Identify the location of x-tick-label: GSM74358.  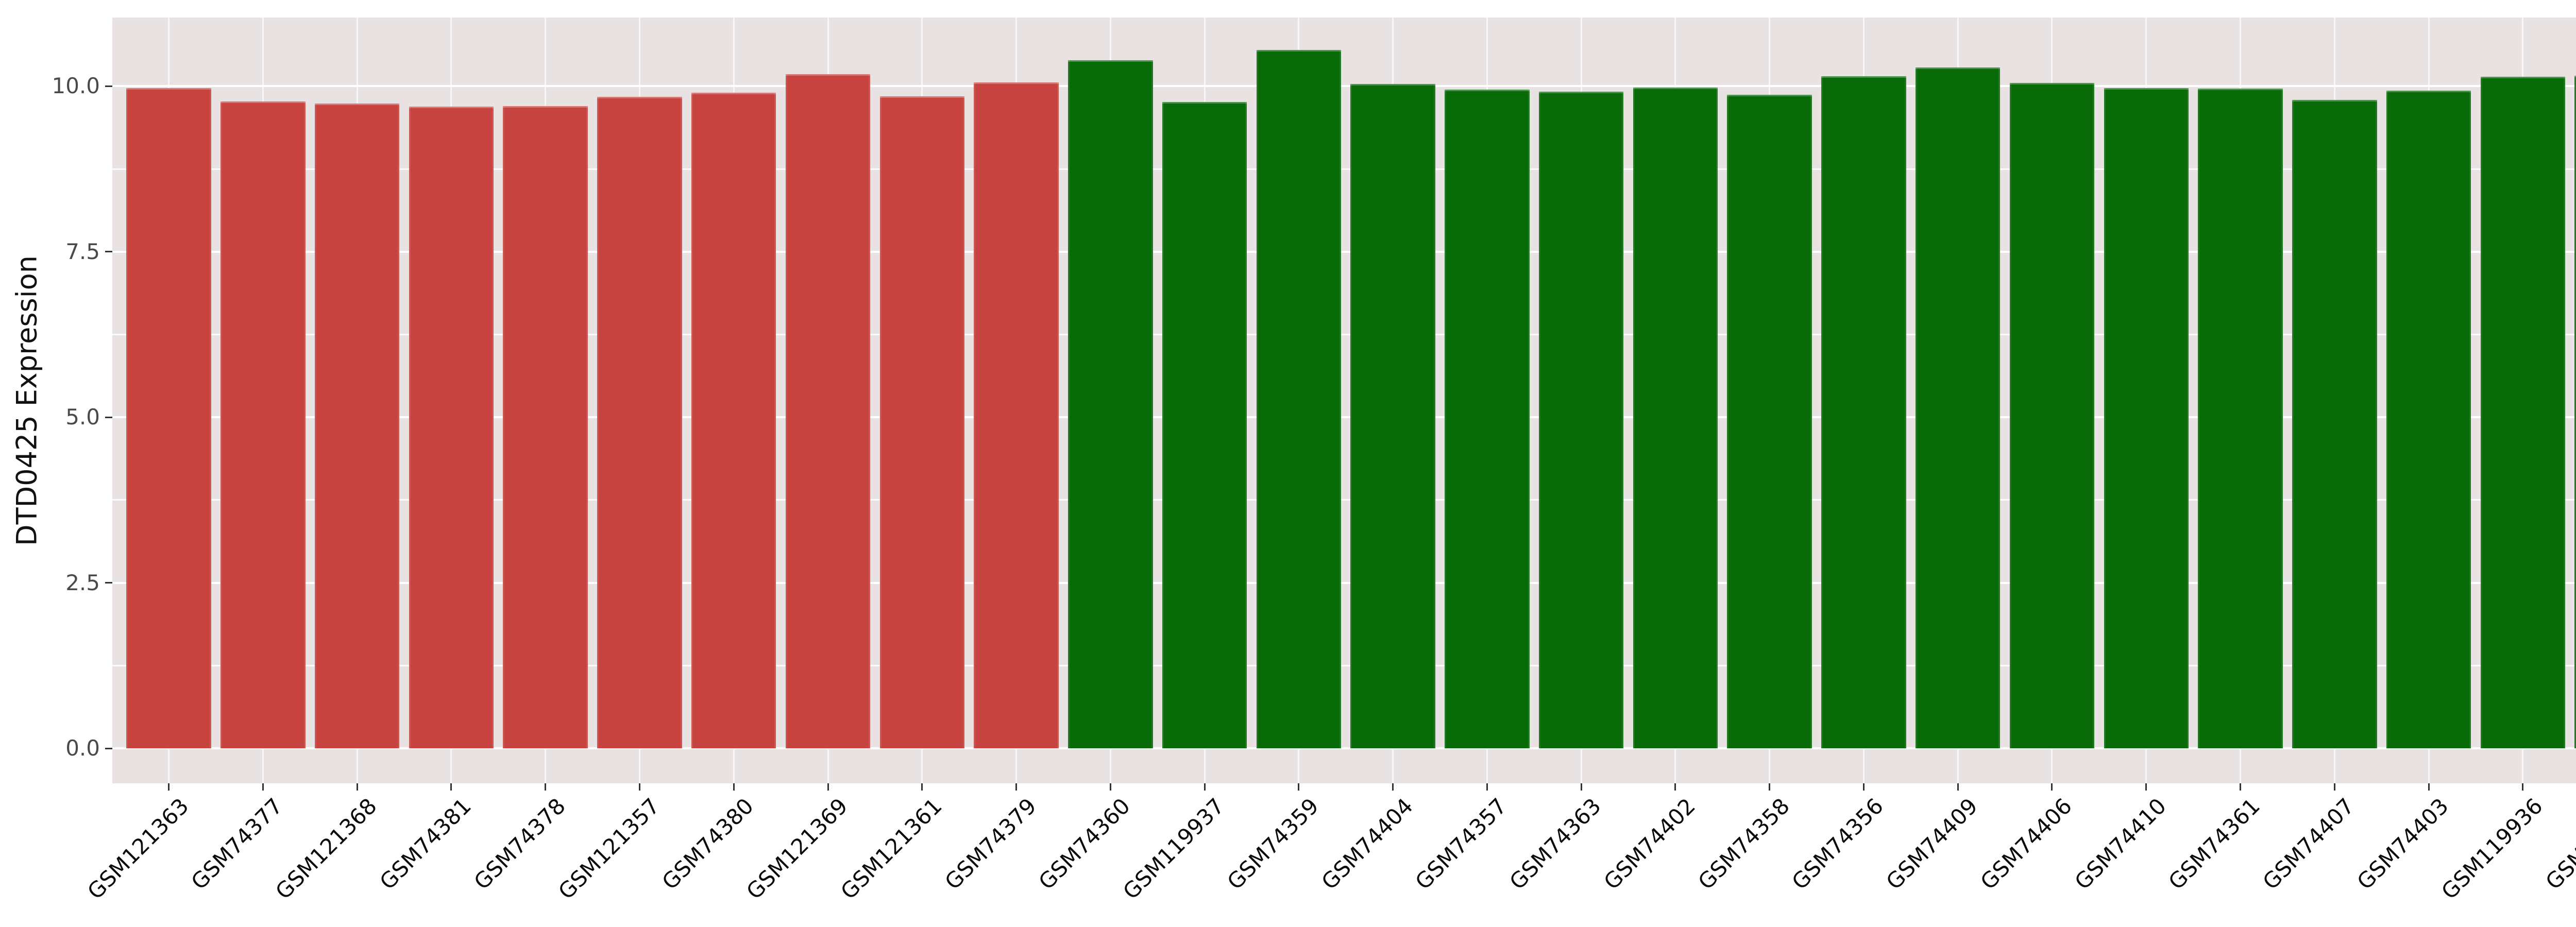
(1743, 844).